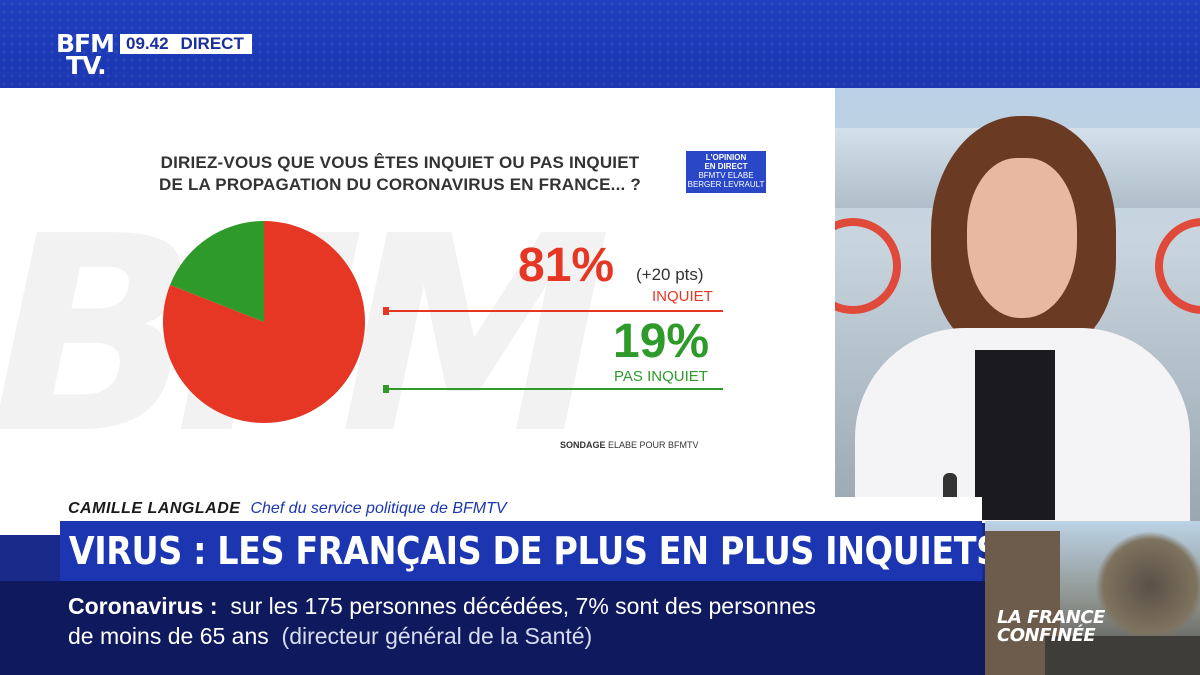 This screenshot has height=675, width=1200. I want to click on clock-time: 09.42, so click(147, 43).